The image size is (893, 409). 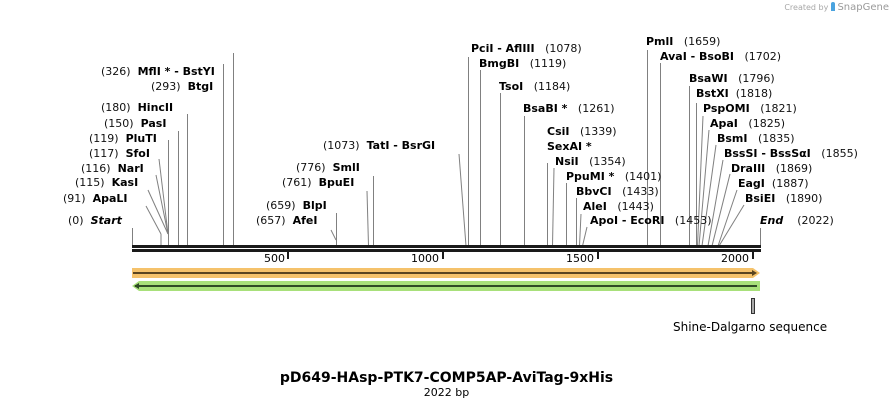 I want to click on site-label-tati-bsrgi: (1073) TatI - BsrGI, so click(x=379, y=145).